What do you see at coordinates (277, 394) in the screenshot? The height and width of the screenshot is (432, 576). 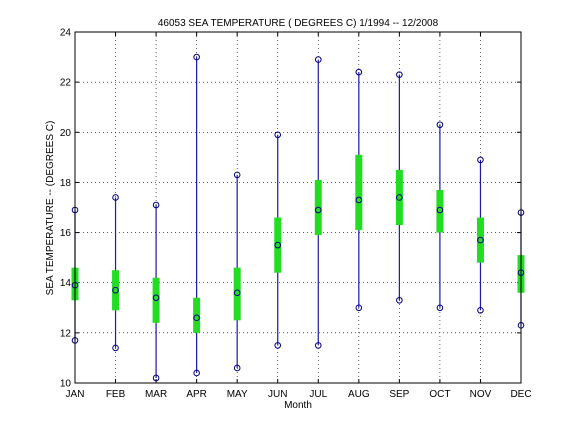 I see `x-tick-label: JUN` at bounding box center [277, 394].